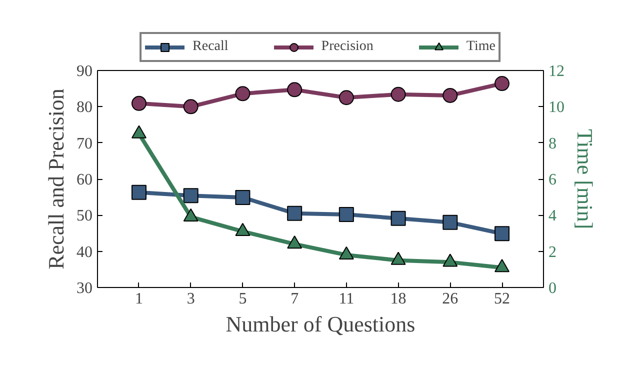 This screenshot has height=385, width=641. I want to click on y2-tick-label: 2, so click(552, 252).